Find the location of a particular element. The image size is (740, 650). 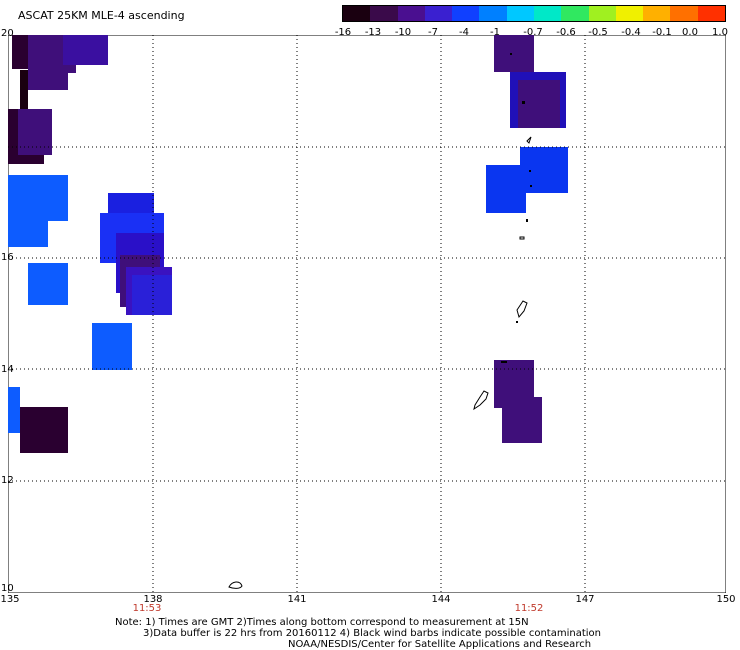

lon-label: 141 is located at coordinates (297, 599).